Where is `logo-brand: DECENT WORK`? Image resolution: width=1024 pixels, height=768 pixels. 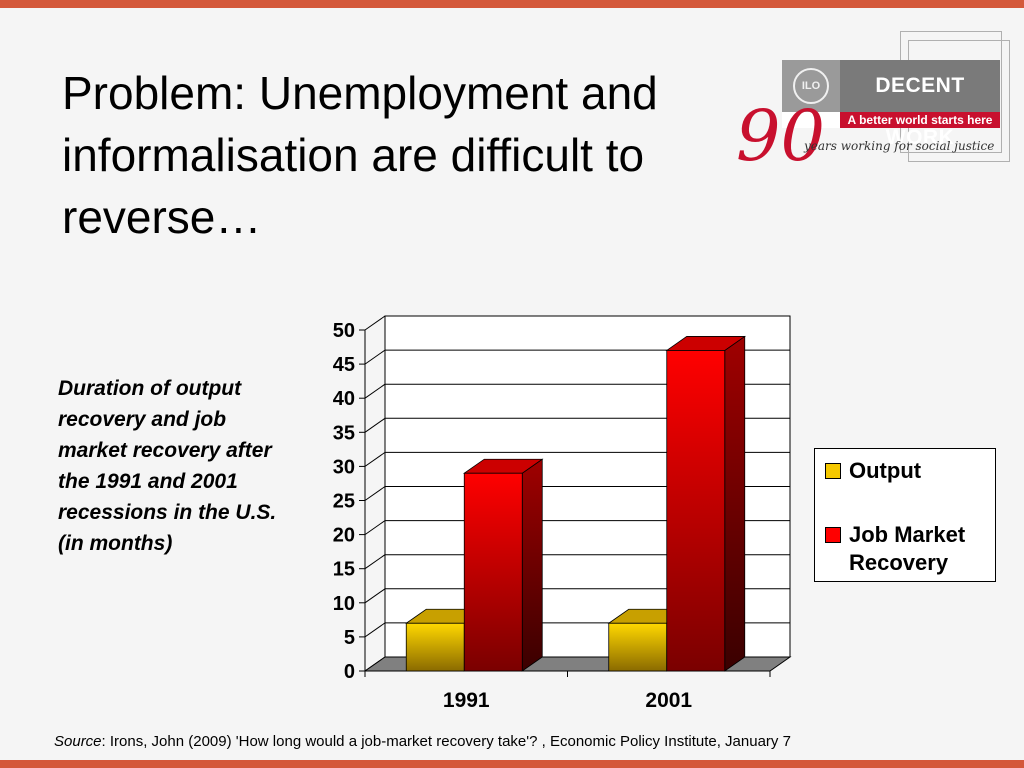 logo-brand: DECENT WORK is located at coordinates (920, 104).